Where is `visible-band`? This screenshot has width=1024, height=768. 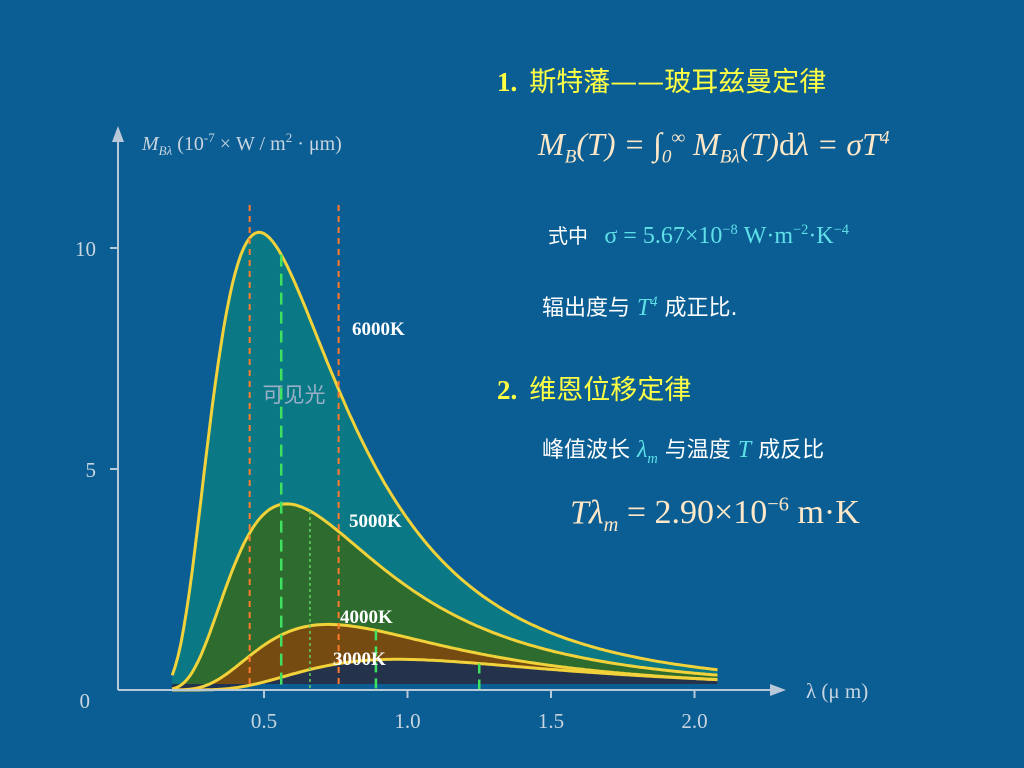 visible-band is located at coordinates (294, 447).